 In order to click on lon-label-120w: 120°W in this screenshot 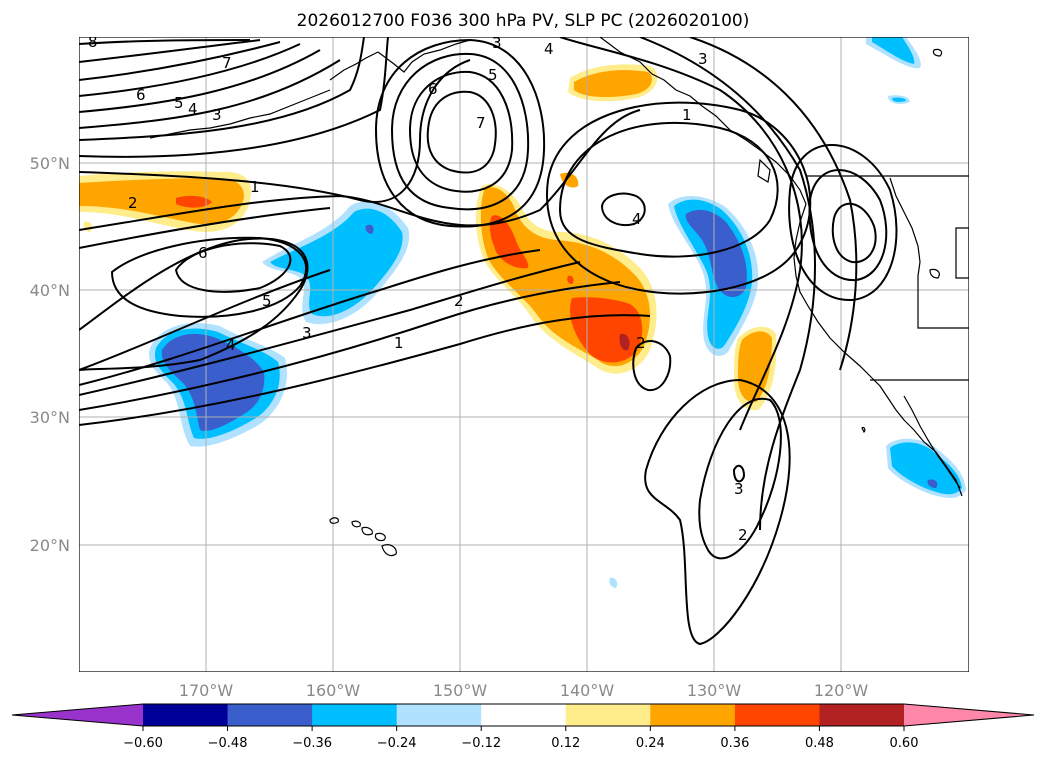, I will do `click(841, 690)`.